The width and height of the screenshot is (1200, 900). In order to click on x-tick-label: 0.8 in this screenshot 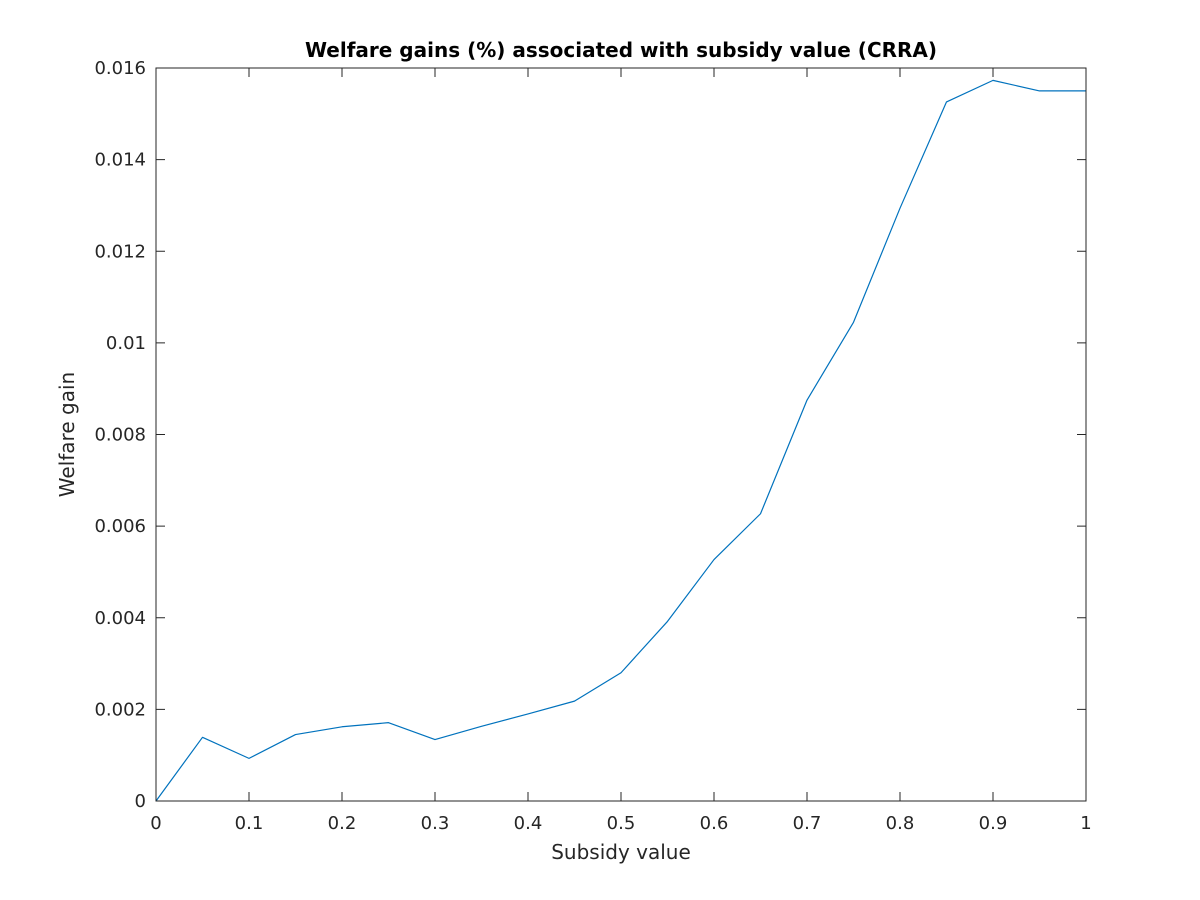, I will do `click(900, 823)`.